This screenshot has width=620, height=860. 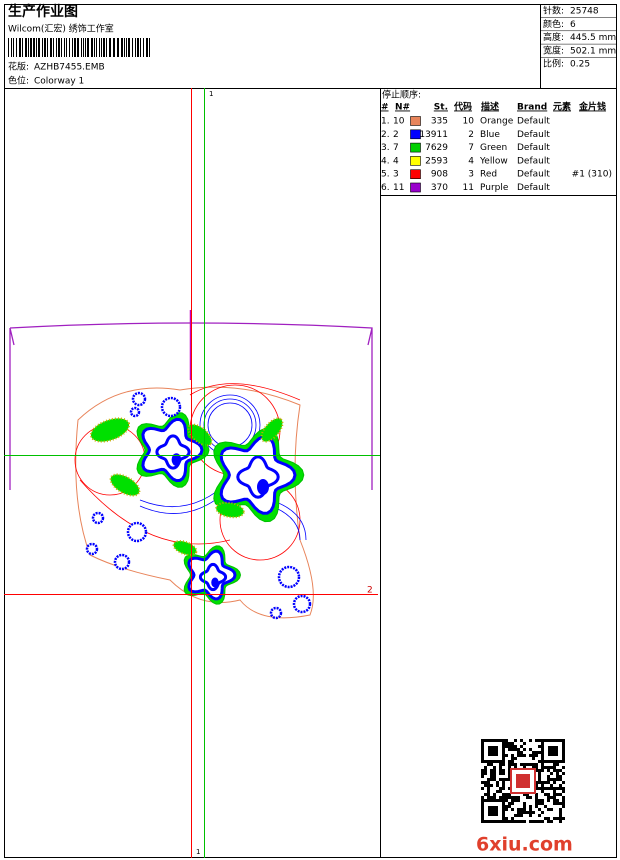 I want to click on stitches: 335, so click(x=439, y=122).